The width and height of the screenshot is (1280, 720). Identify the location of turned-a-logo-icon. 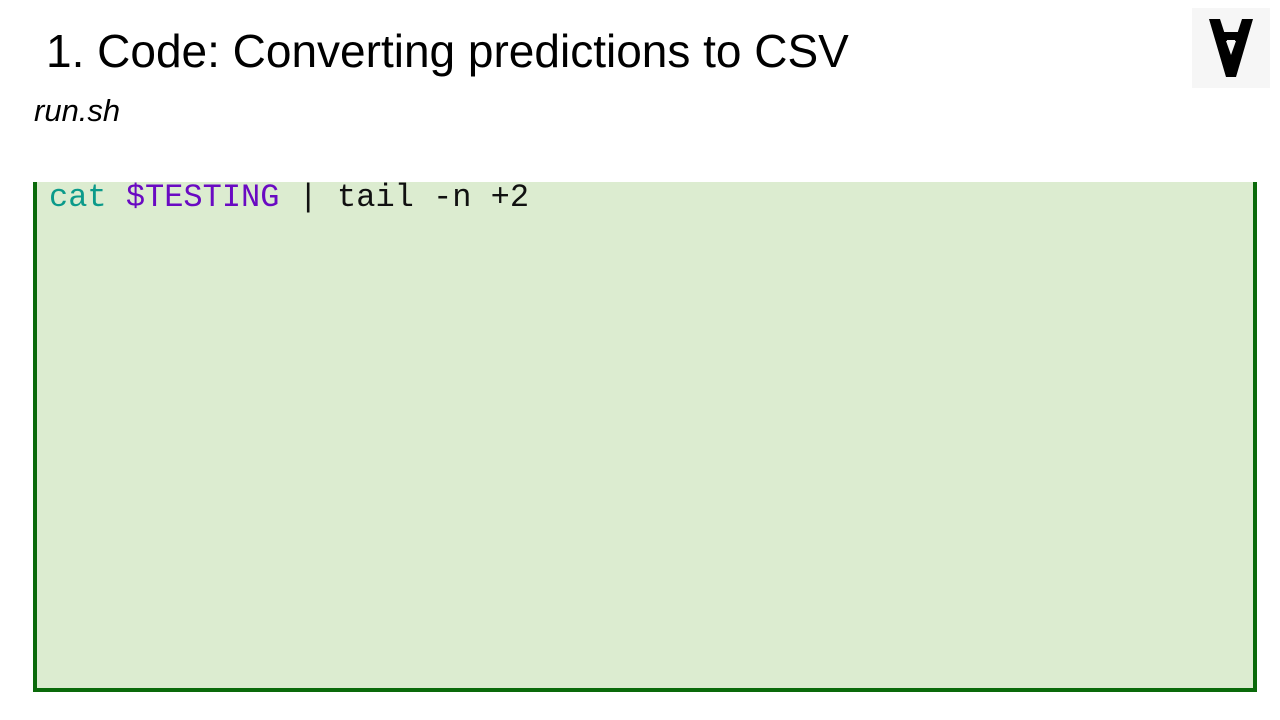
(1231, 48).